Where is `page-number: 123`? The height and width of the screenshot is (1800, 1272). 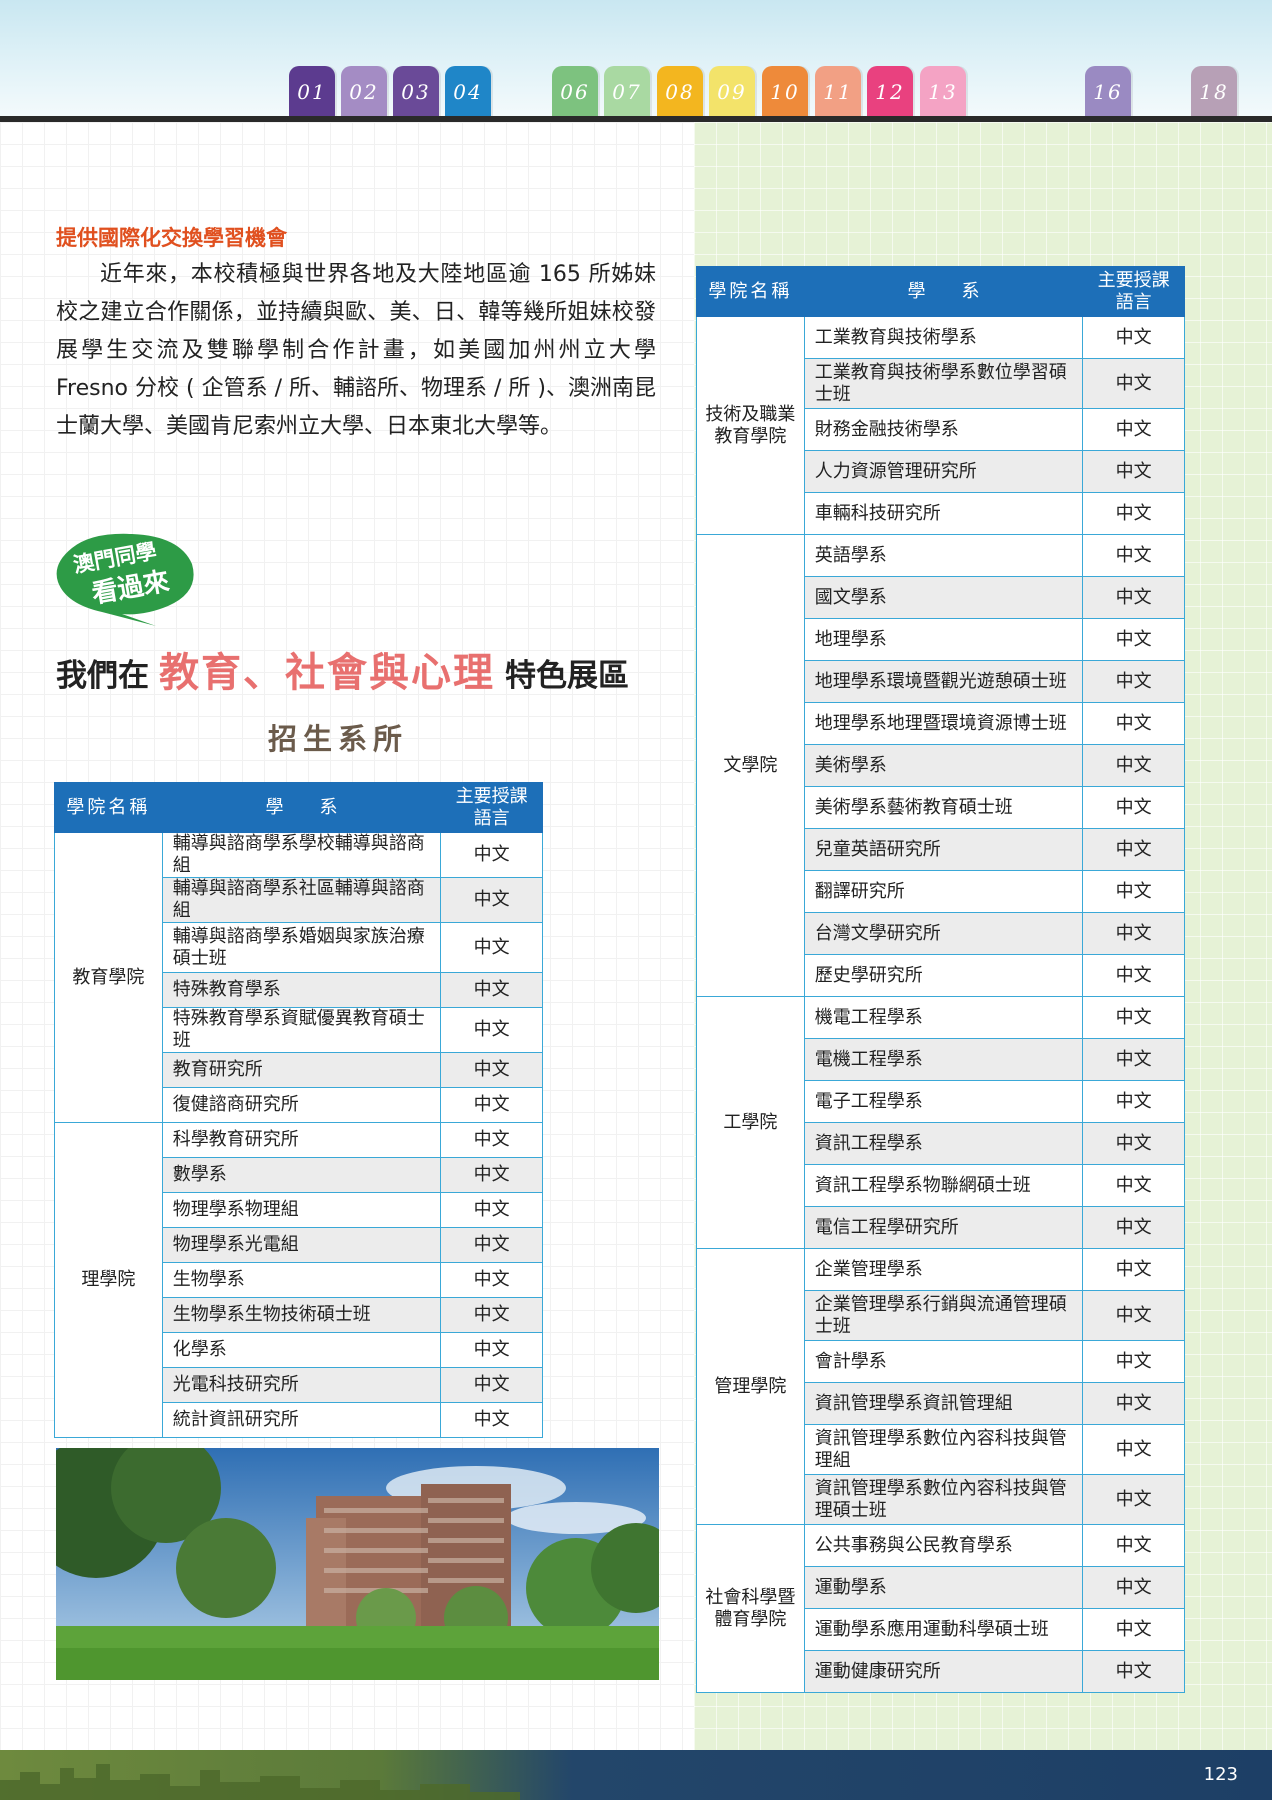 page-number: 123 is located at coordinates (1220, 1774).